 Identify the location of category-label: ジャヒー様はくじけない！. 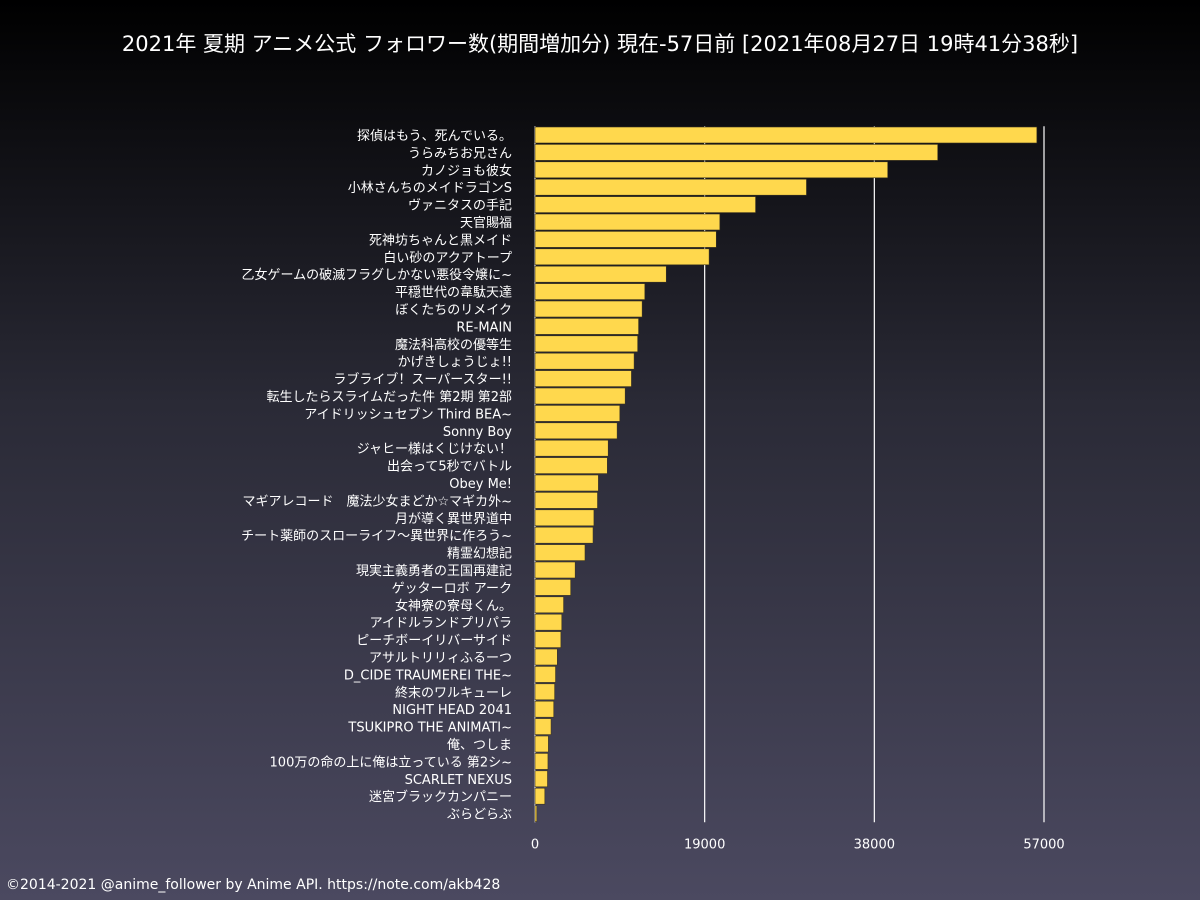
(434, 449).